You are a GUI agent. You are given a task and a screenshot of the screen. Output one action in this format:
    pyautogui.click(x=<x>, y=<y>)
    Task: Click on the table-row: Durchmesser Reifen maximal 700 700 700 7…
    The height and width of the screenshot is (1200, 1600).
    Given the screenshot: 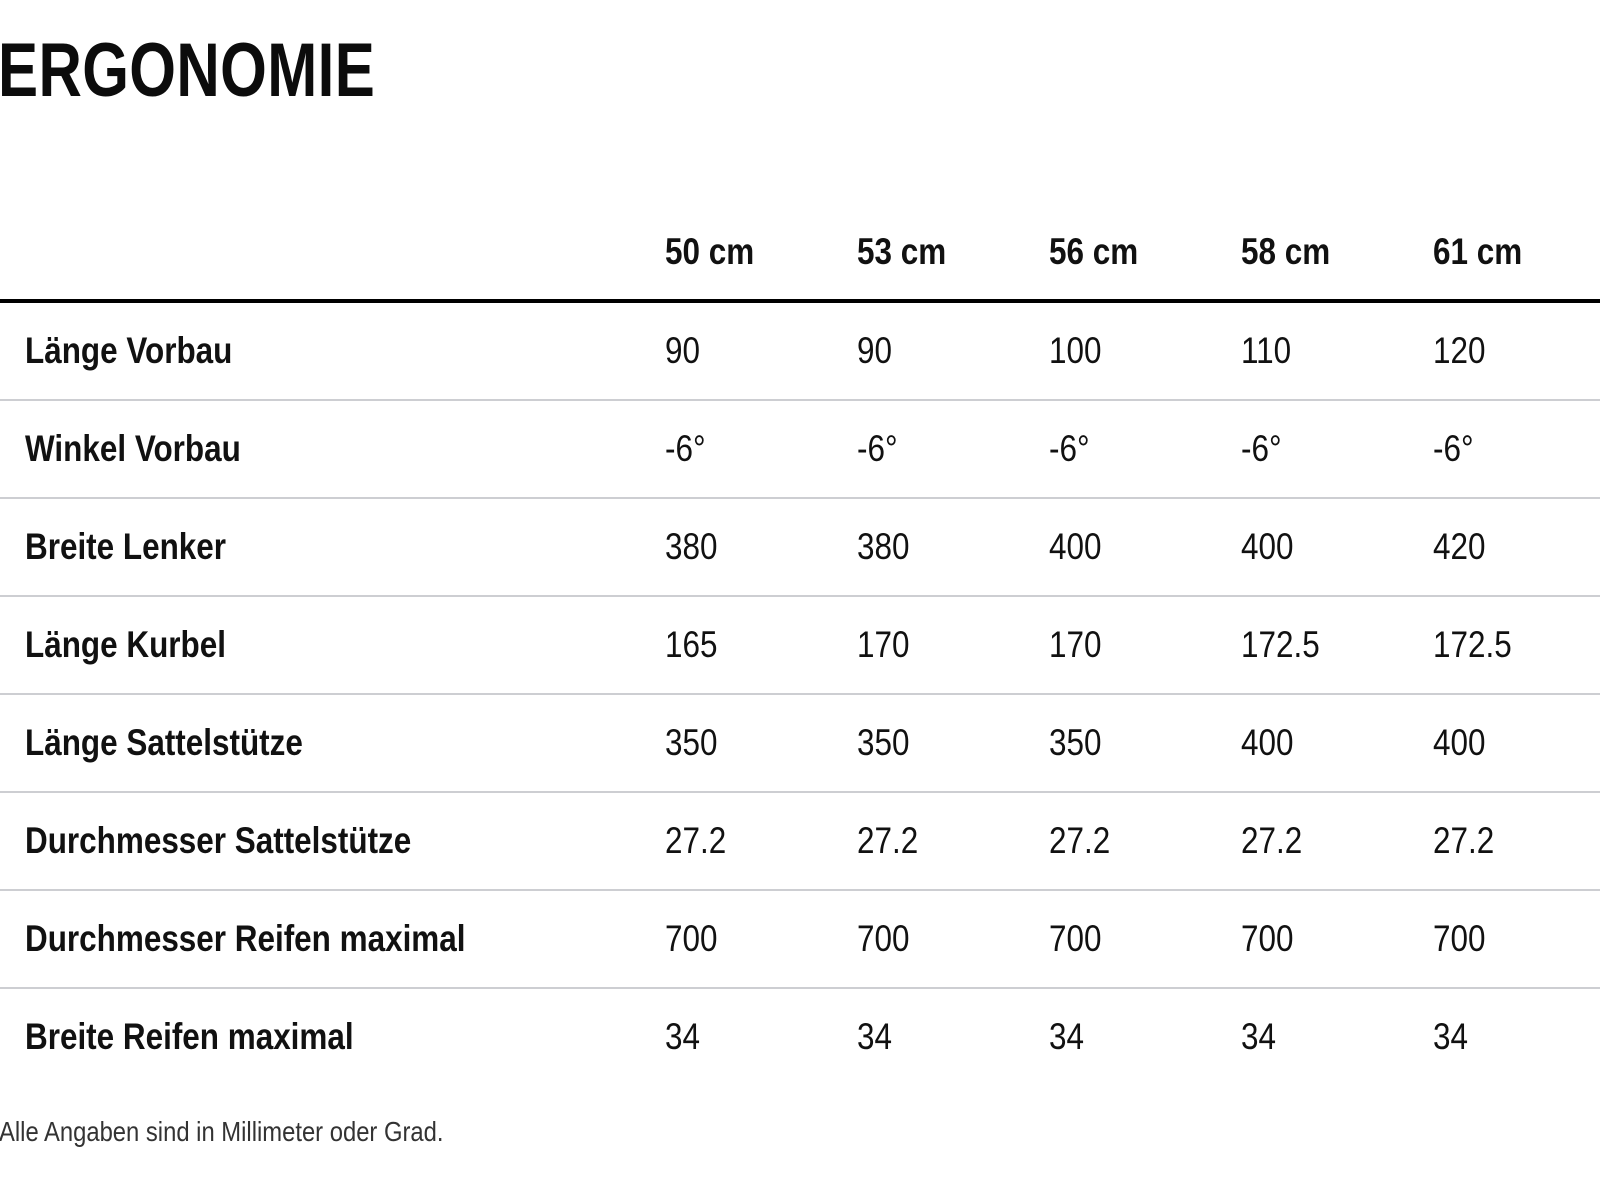 What is the action you would take?
    pyautogui.click(x=800, y=939)
    